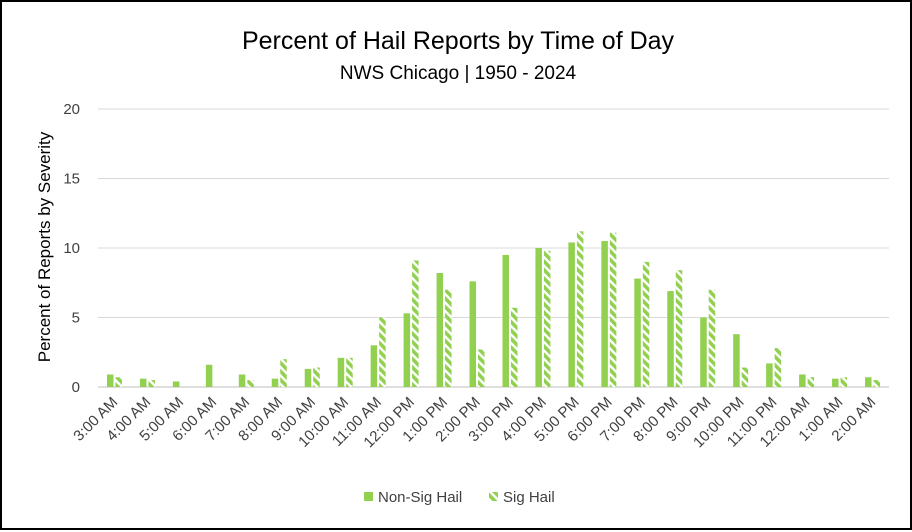 The image size is (912, 532). Describe the element at coordinates (71, 109) in the screenshot. I see `y-tick-label: 20` at that location.